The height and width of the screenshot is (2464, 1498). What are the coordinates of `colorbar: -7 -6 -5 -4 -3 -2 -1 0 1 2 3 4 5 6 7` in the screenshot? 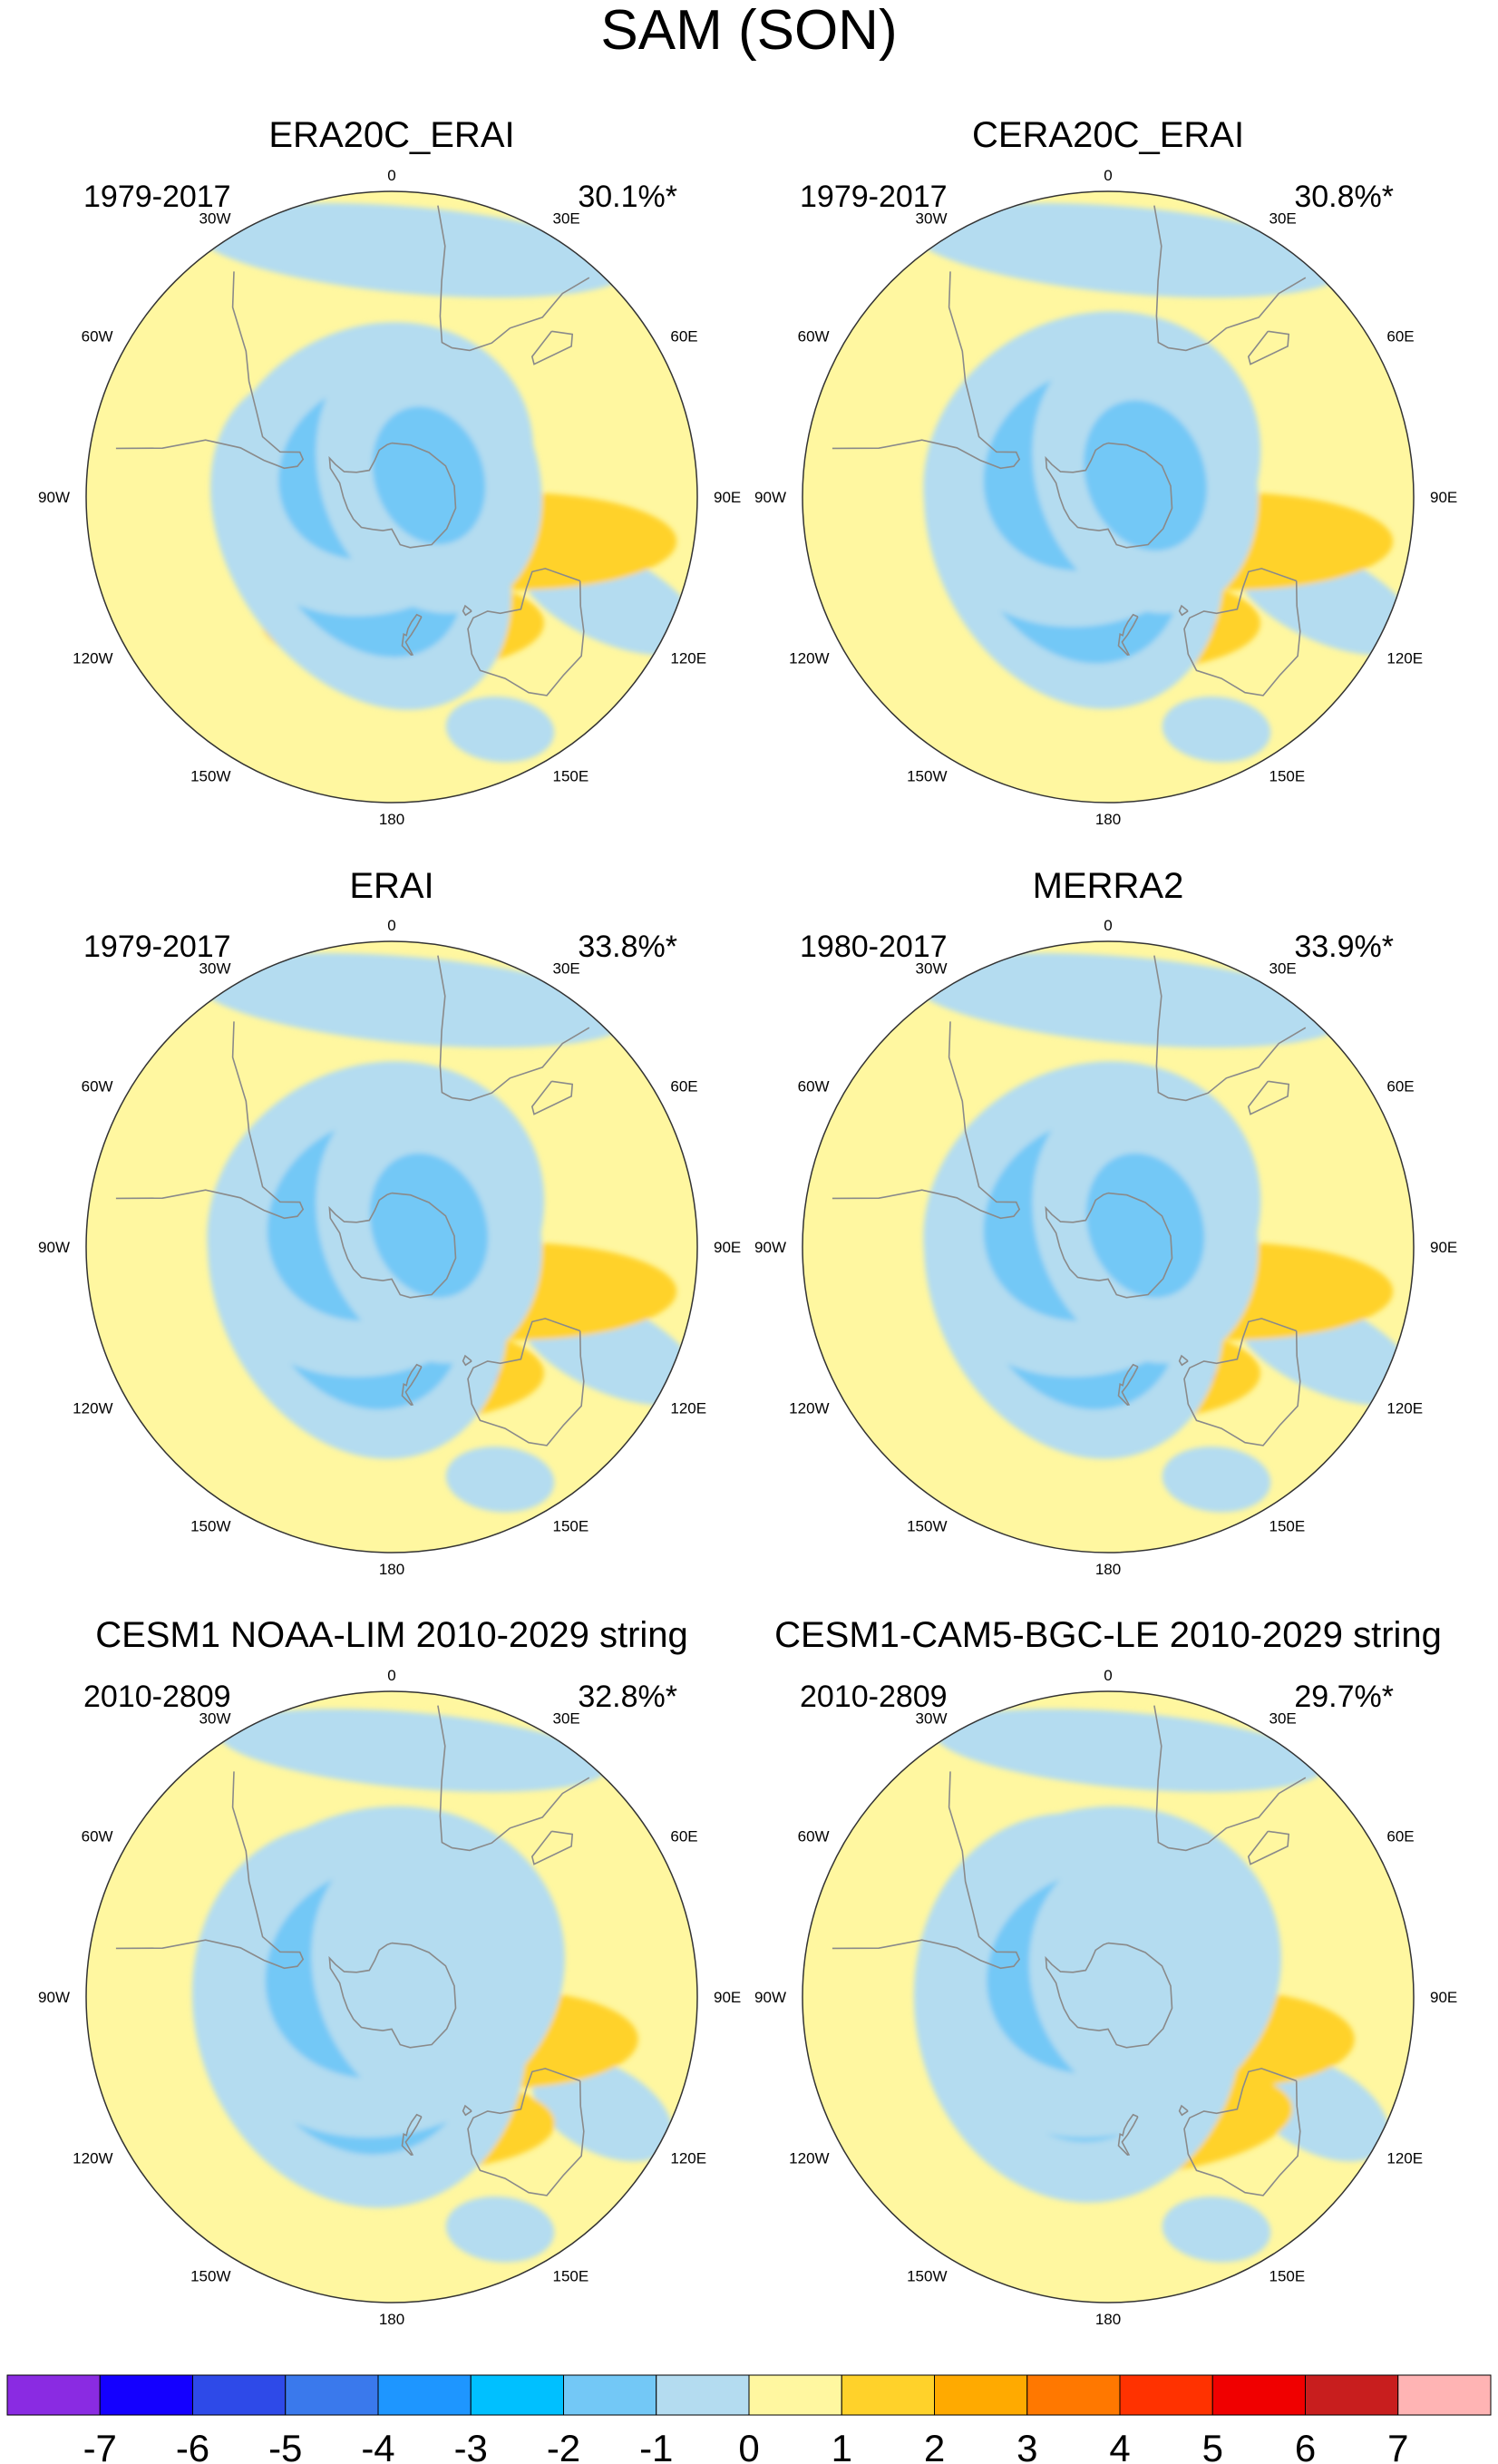 It's located at (749, 2419).